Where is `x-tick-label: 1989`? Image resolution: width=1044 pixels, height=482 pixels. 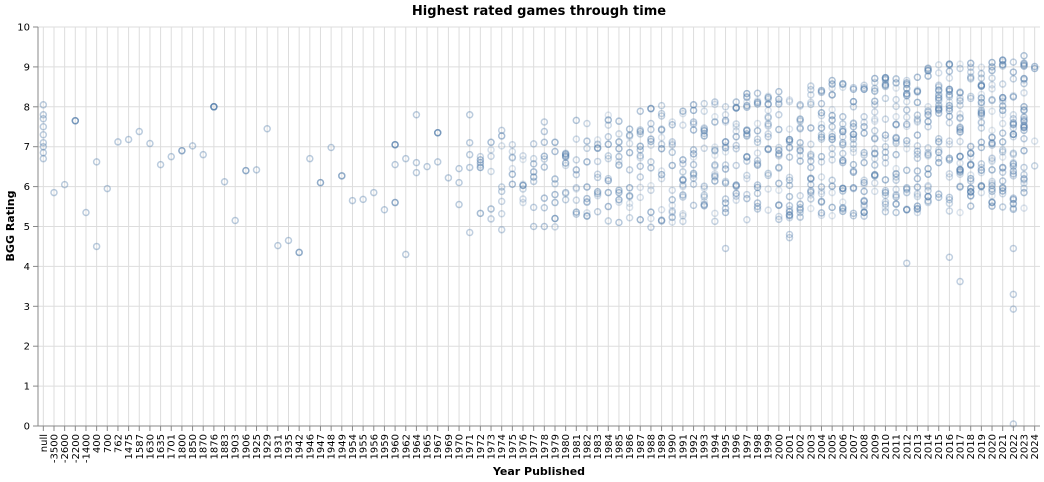
x-tick-label: 1989 is located at coordinates (662, 446).